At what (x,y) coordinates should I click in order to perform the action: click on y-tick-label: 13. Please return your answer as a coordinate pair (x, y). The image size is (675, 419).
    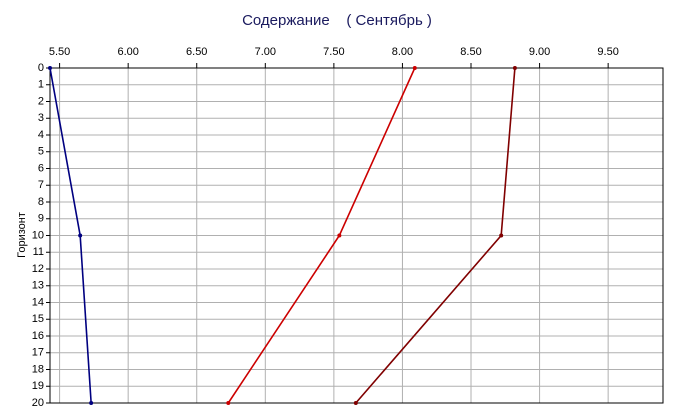
    Looking at the image, I should click on (38, 286).